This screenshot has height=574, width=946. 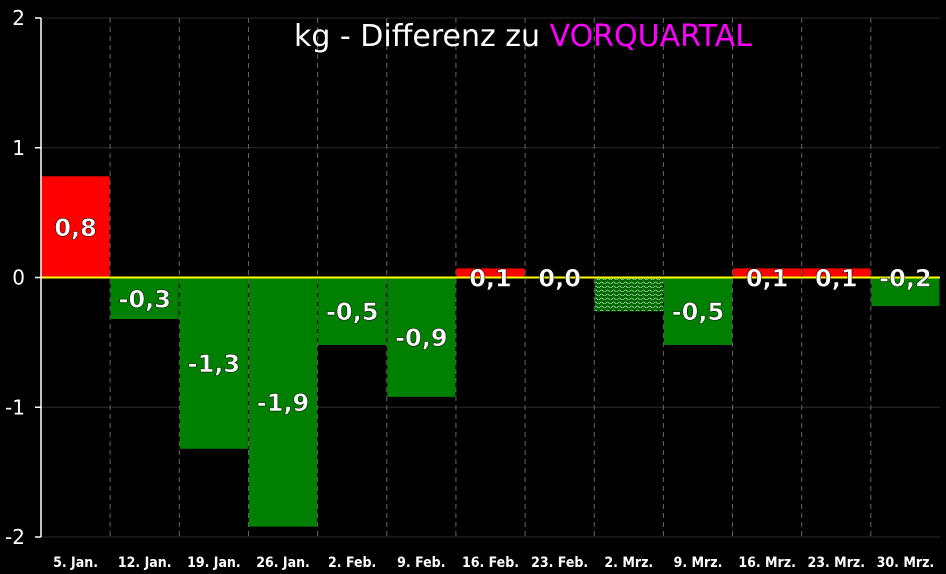 What do you see at coordinates (283, 563) in the screenshot?
I see `x-tick-label: 26. Jan.` at bounding box center [283, 563].